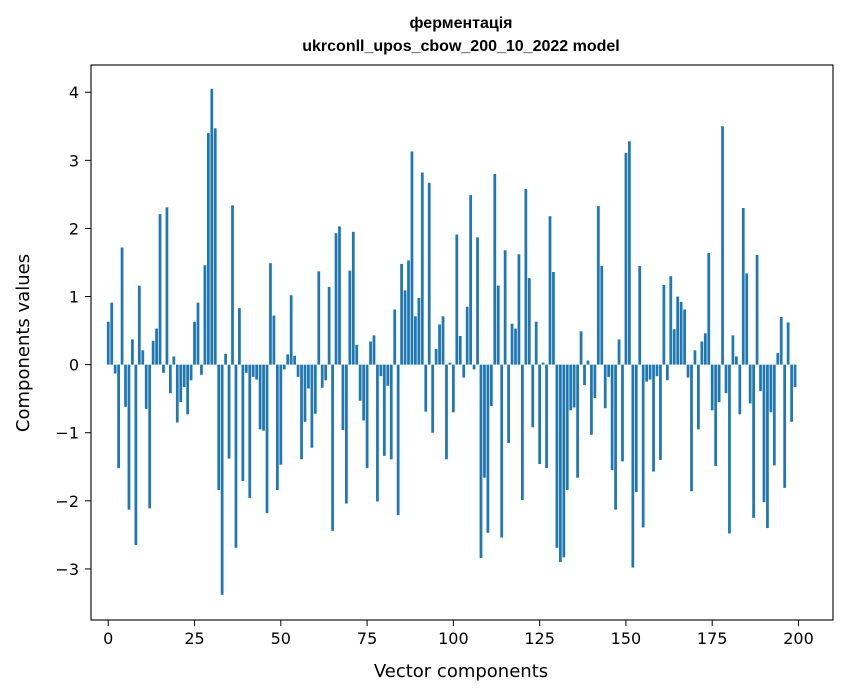 This screenshot has width=847, height=696. Describe the element at coordinates (74, 297) in the screenshot. I see `y-tick-label: 1` at that location.